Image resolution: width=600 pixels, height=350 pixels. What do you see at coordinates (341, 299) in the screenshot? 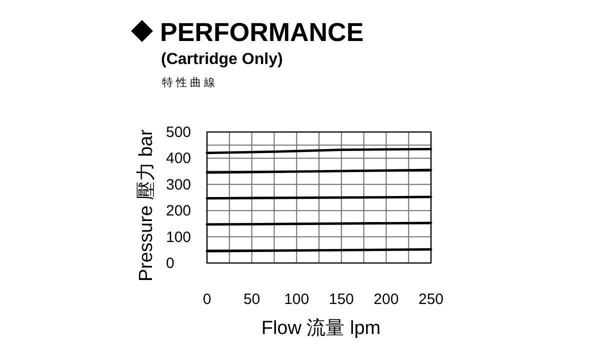
I see `x-tick-label: 150` at bounding box center [341, 299].